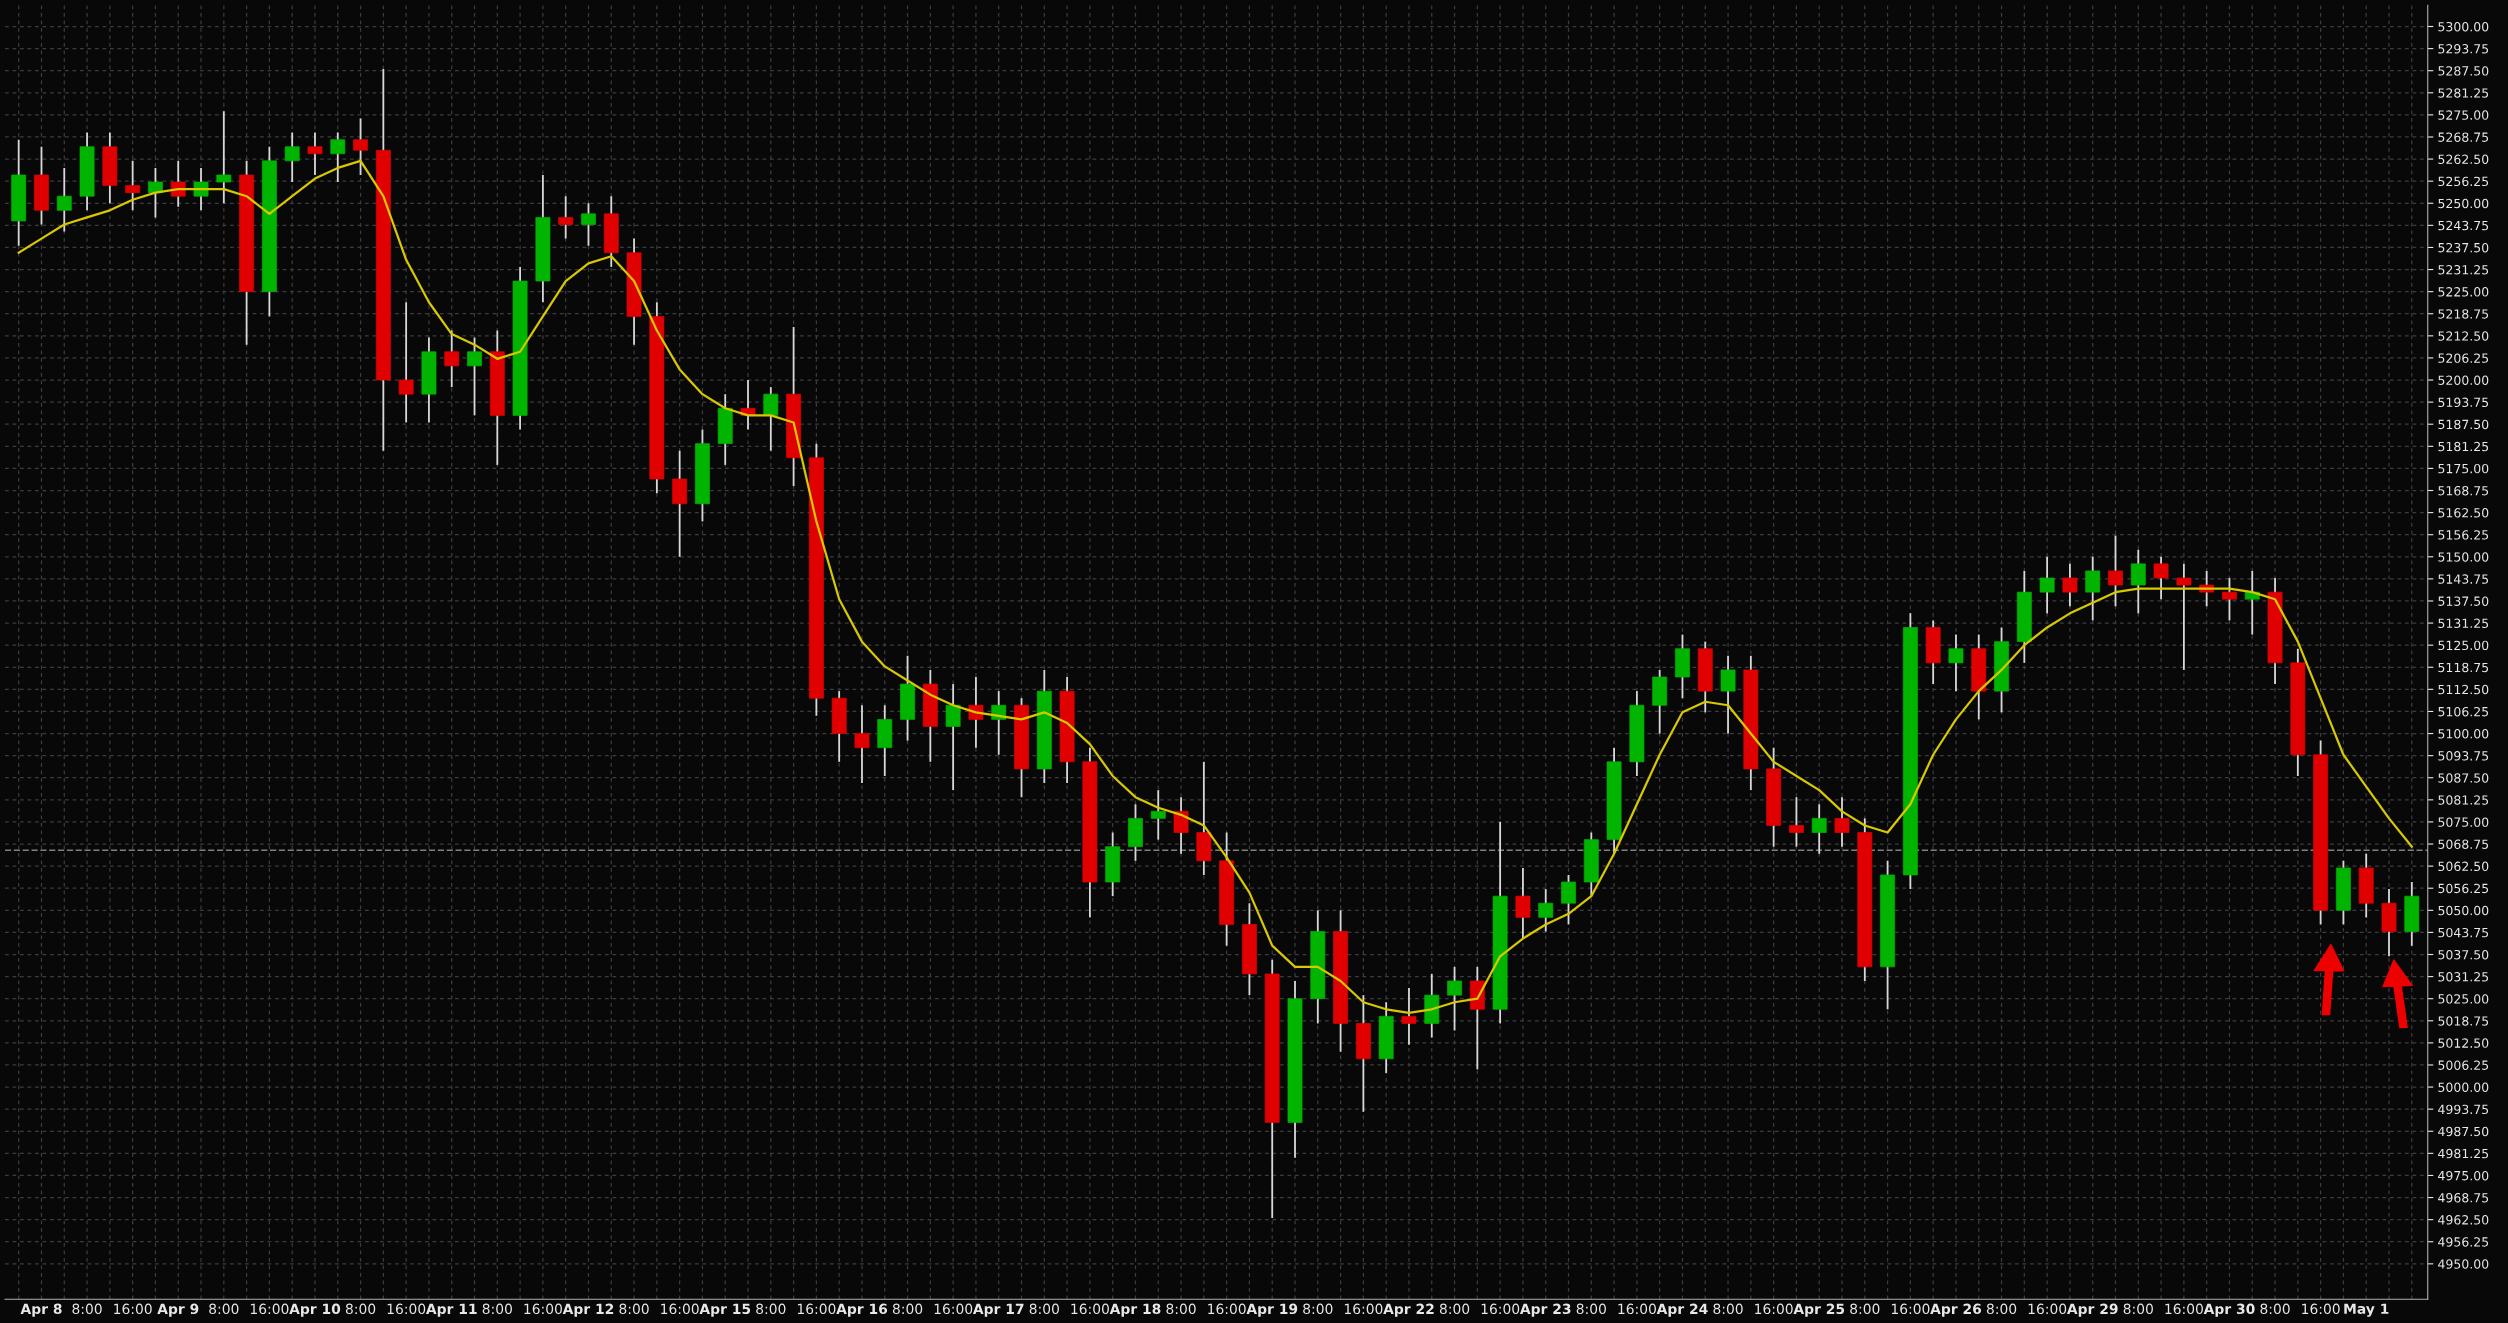  Describe the element at coordinates (2463, 1131) in the screenshot. I see `y-tick-label: 4987.50` at that location.